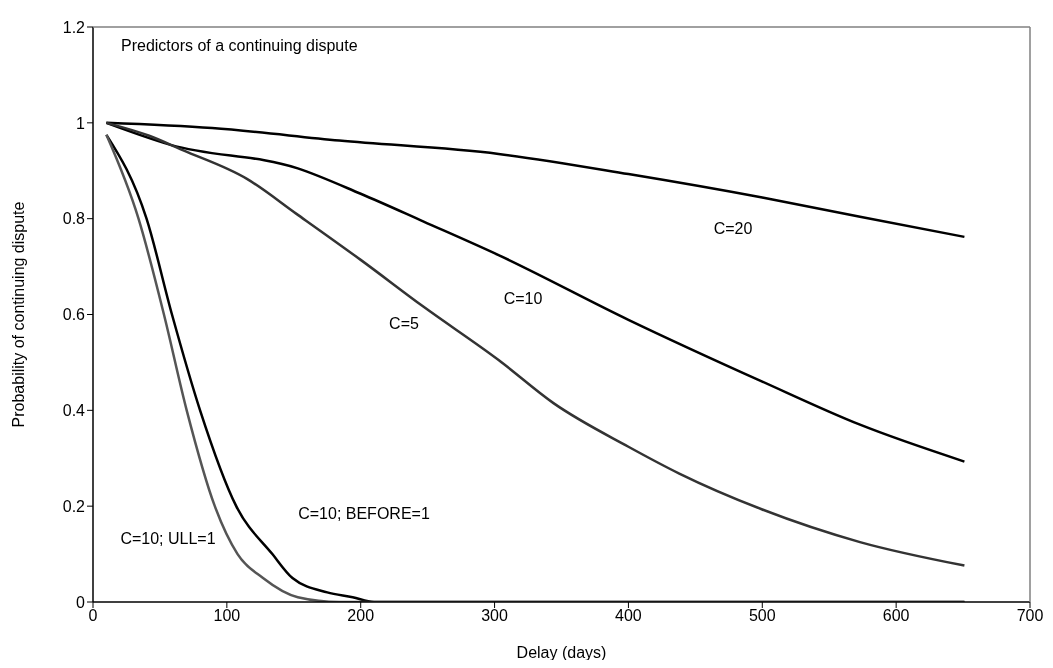 The width and height of the screenshot is (1053, 668). What do you see at coordinates (227, 616) in the screenshot?
I see `x-tick-label: 100` at bounding box center [227, 616].